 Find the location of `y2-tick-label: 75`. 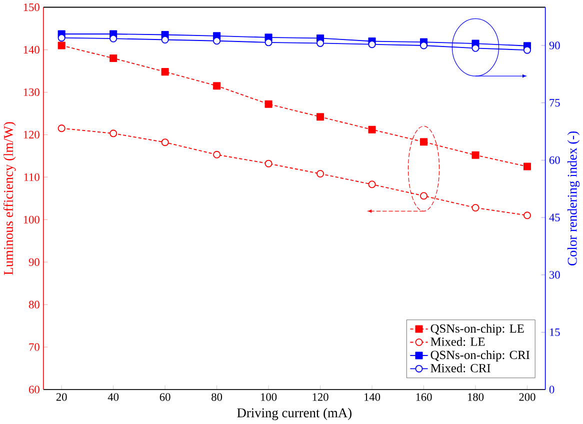

y2-tick-label: 75 is located at coordinates (555, 103).